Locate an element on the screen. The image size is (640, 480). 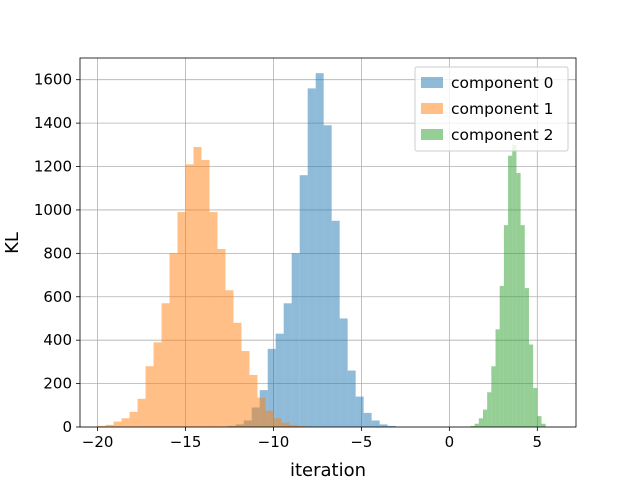
y-tick-label: 1400 is located at coordinates (53, 123).